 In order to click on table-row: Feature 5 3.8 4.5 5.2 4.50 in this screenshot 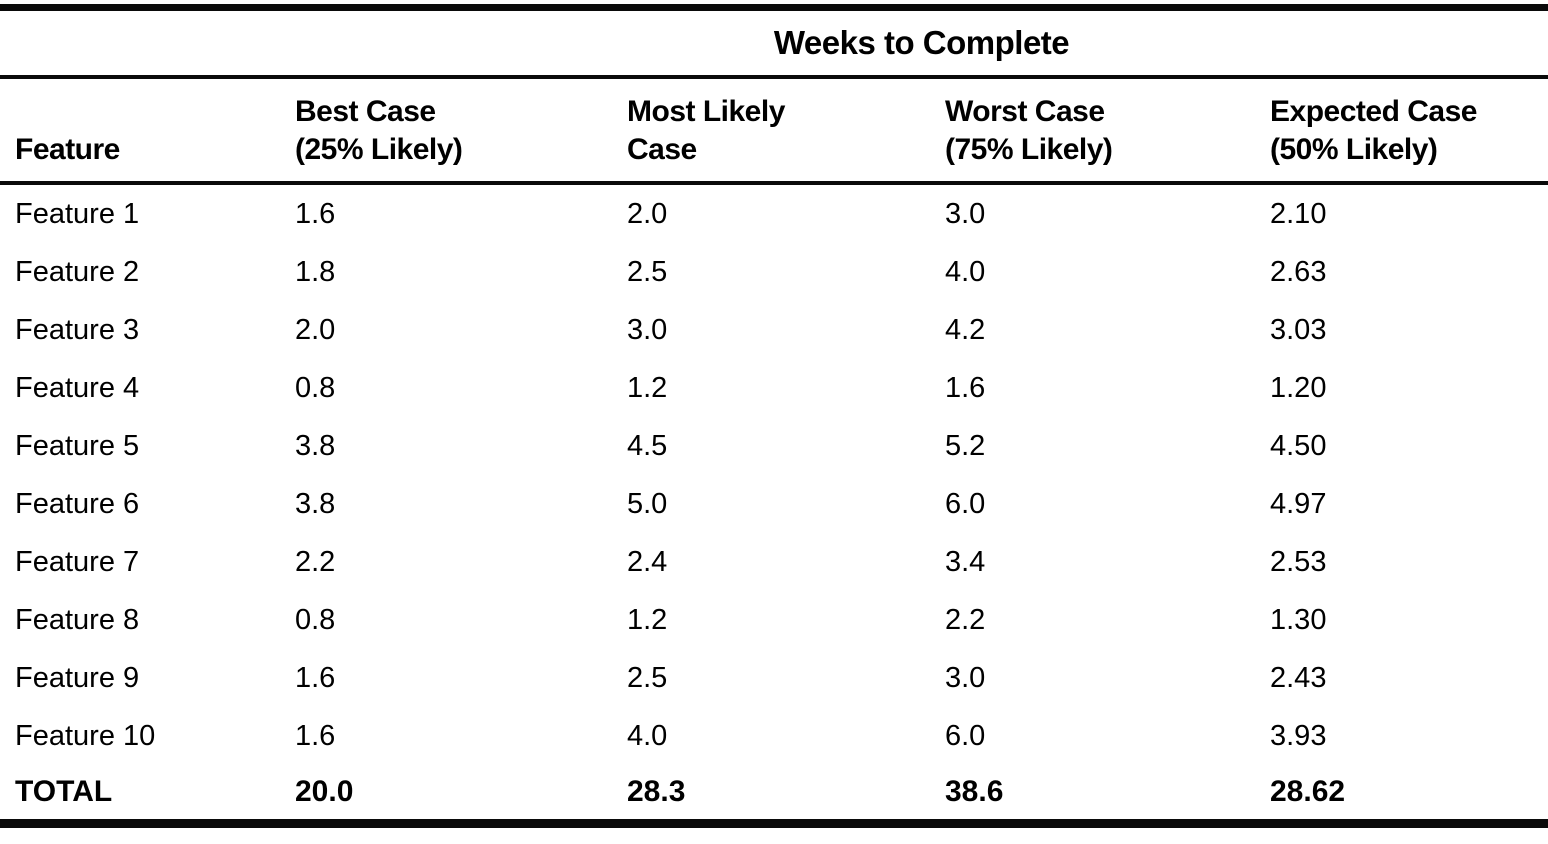, I will do `click(774, 446)`.